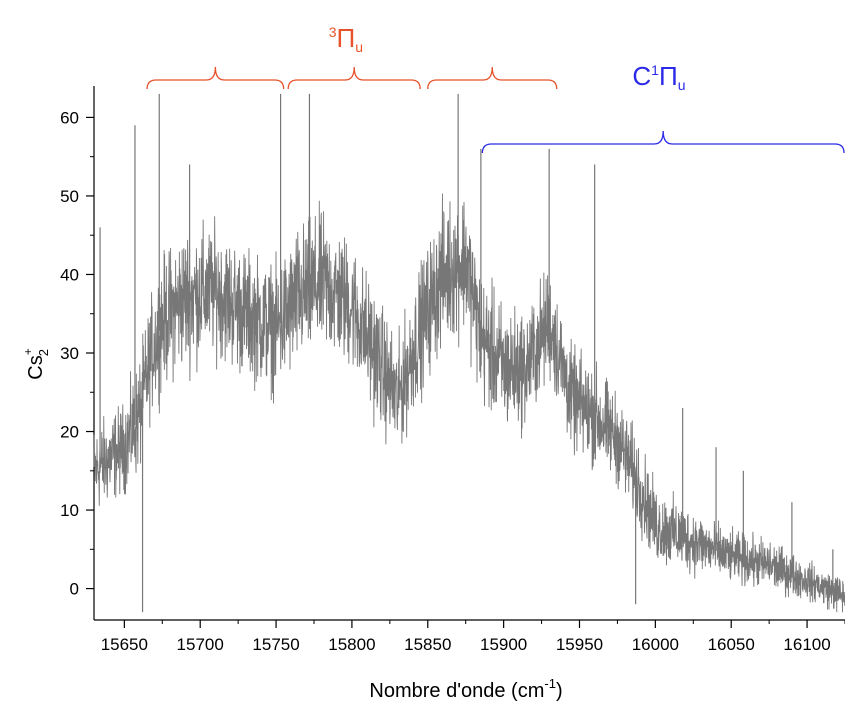 The width and height of the screenshot is (845, 704). What do you see at coordinates (351, 644) in the screenshot?
I see `x-tick-label: 15800` at bounding box center [351, 644].